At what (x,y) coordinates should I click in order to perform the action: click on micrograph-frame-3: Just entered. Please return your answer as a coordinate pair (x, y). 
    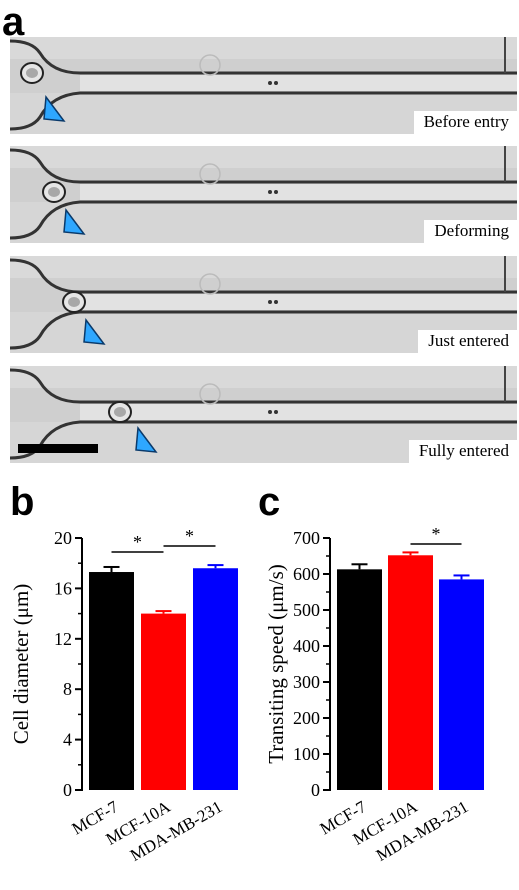
    Looking at the image, I should click on (263, 304).